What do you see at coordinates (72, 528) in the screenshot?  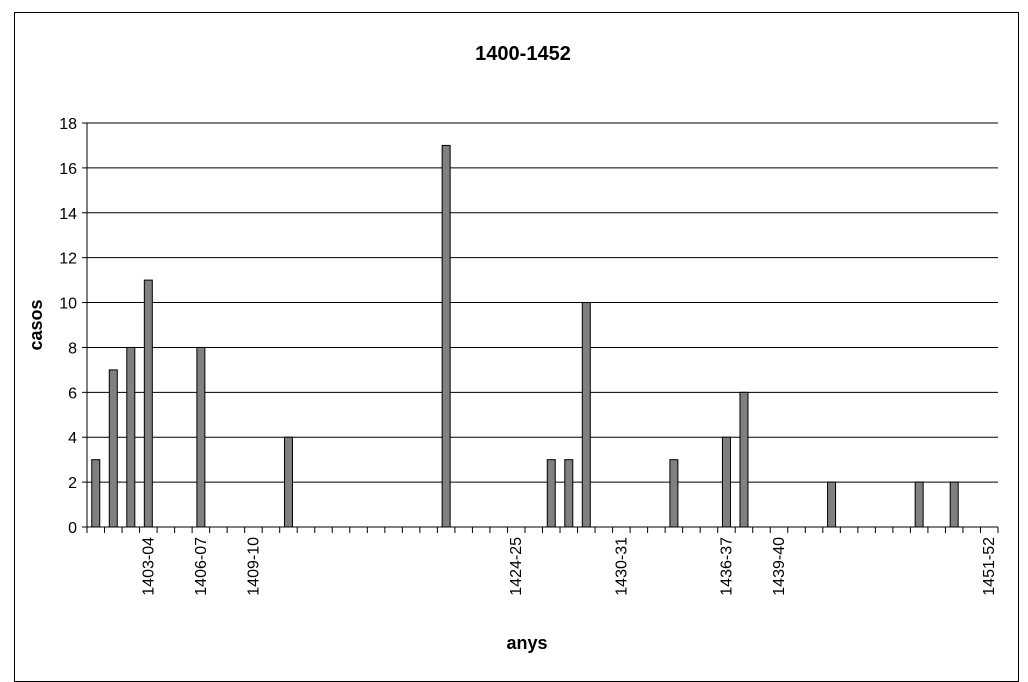 I see `y-tick-label: 0` at bounding box center [72, 528].